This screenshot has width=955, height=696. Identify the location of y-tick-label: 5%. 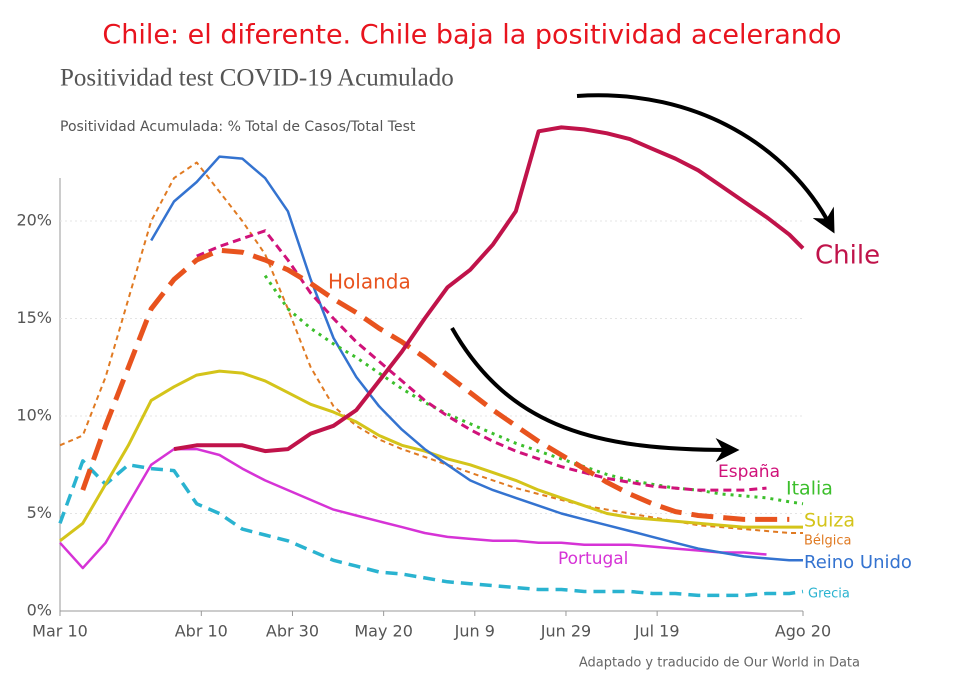
(39, 512).